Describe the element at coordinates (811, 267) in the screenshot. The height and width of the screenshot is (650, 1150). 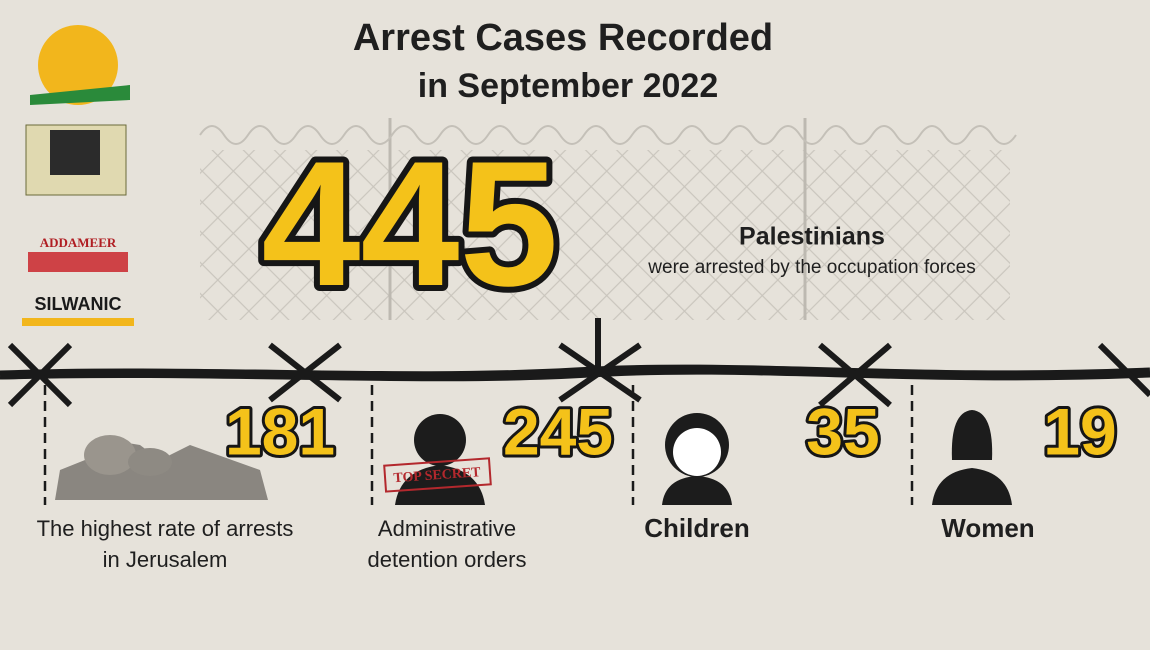
I see `headline-text: were arrested by the occupation forces` at that location.